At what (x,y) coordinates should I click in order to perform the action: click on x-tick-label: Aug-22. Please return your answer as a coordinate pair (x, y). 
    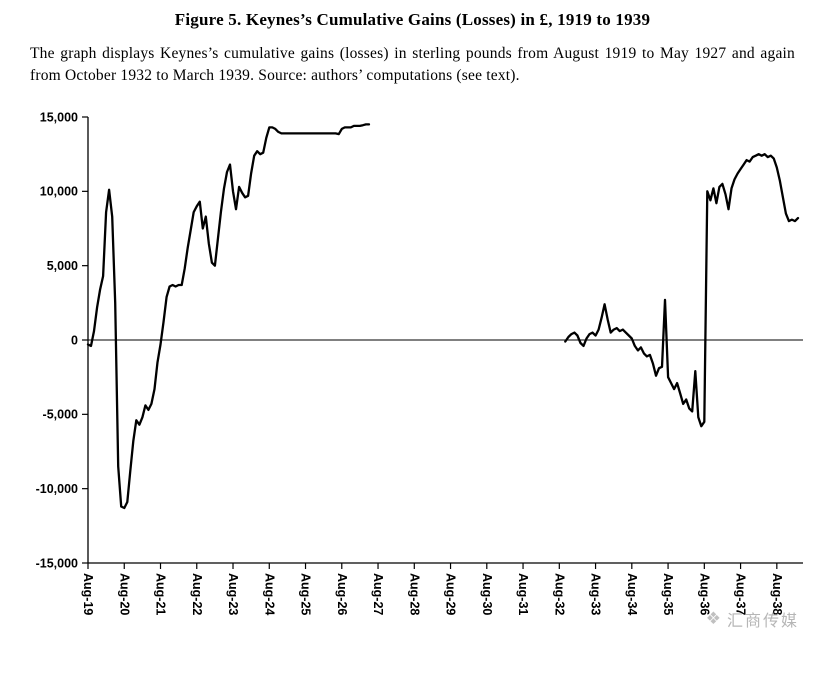
    Looking at the image, I should click on (197, 594).